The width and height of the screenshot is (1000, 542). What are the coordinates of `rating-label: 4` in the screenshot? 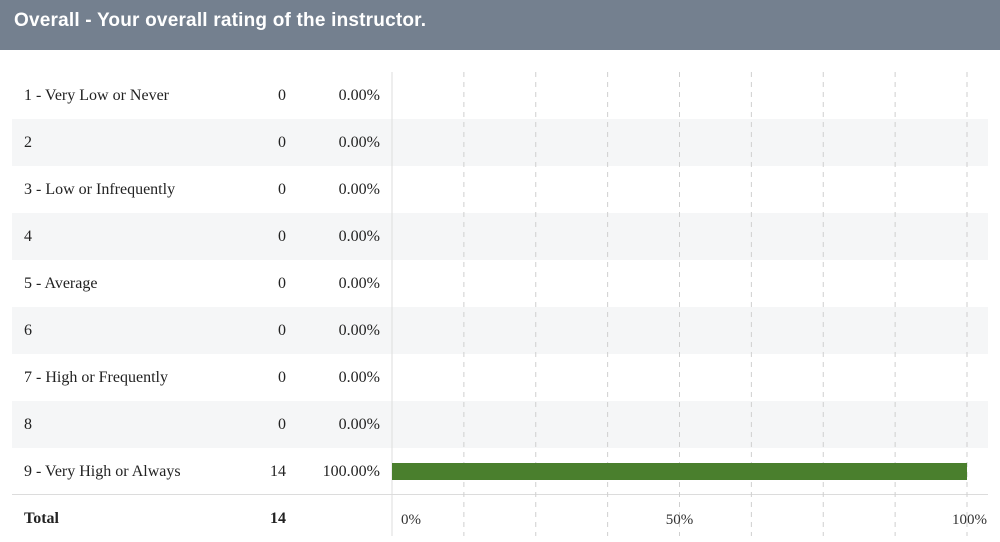 It's located at (28, 236).